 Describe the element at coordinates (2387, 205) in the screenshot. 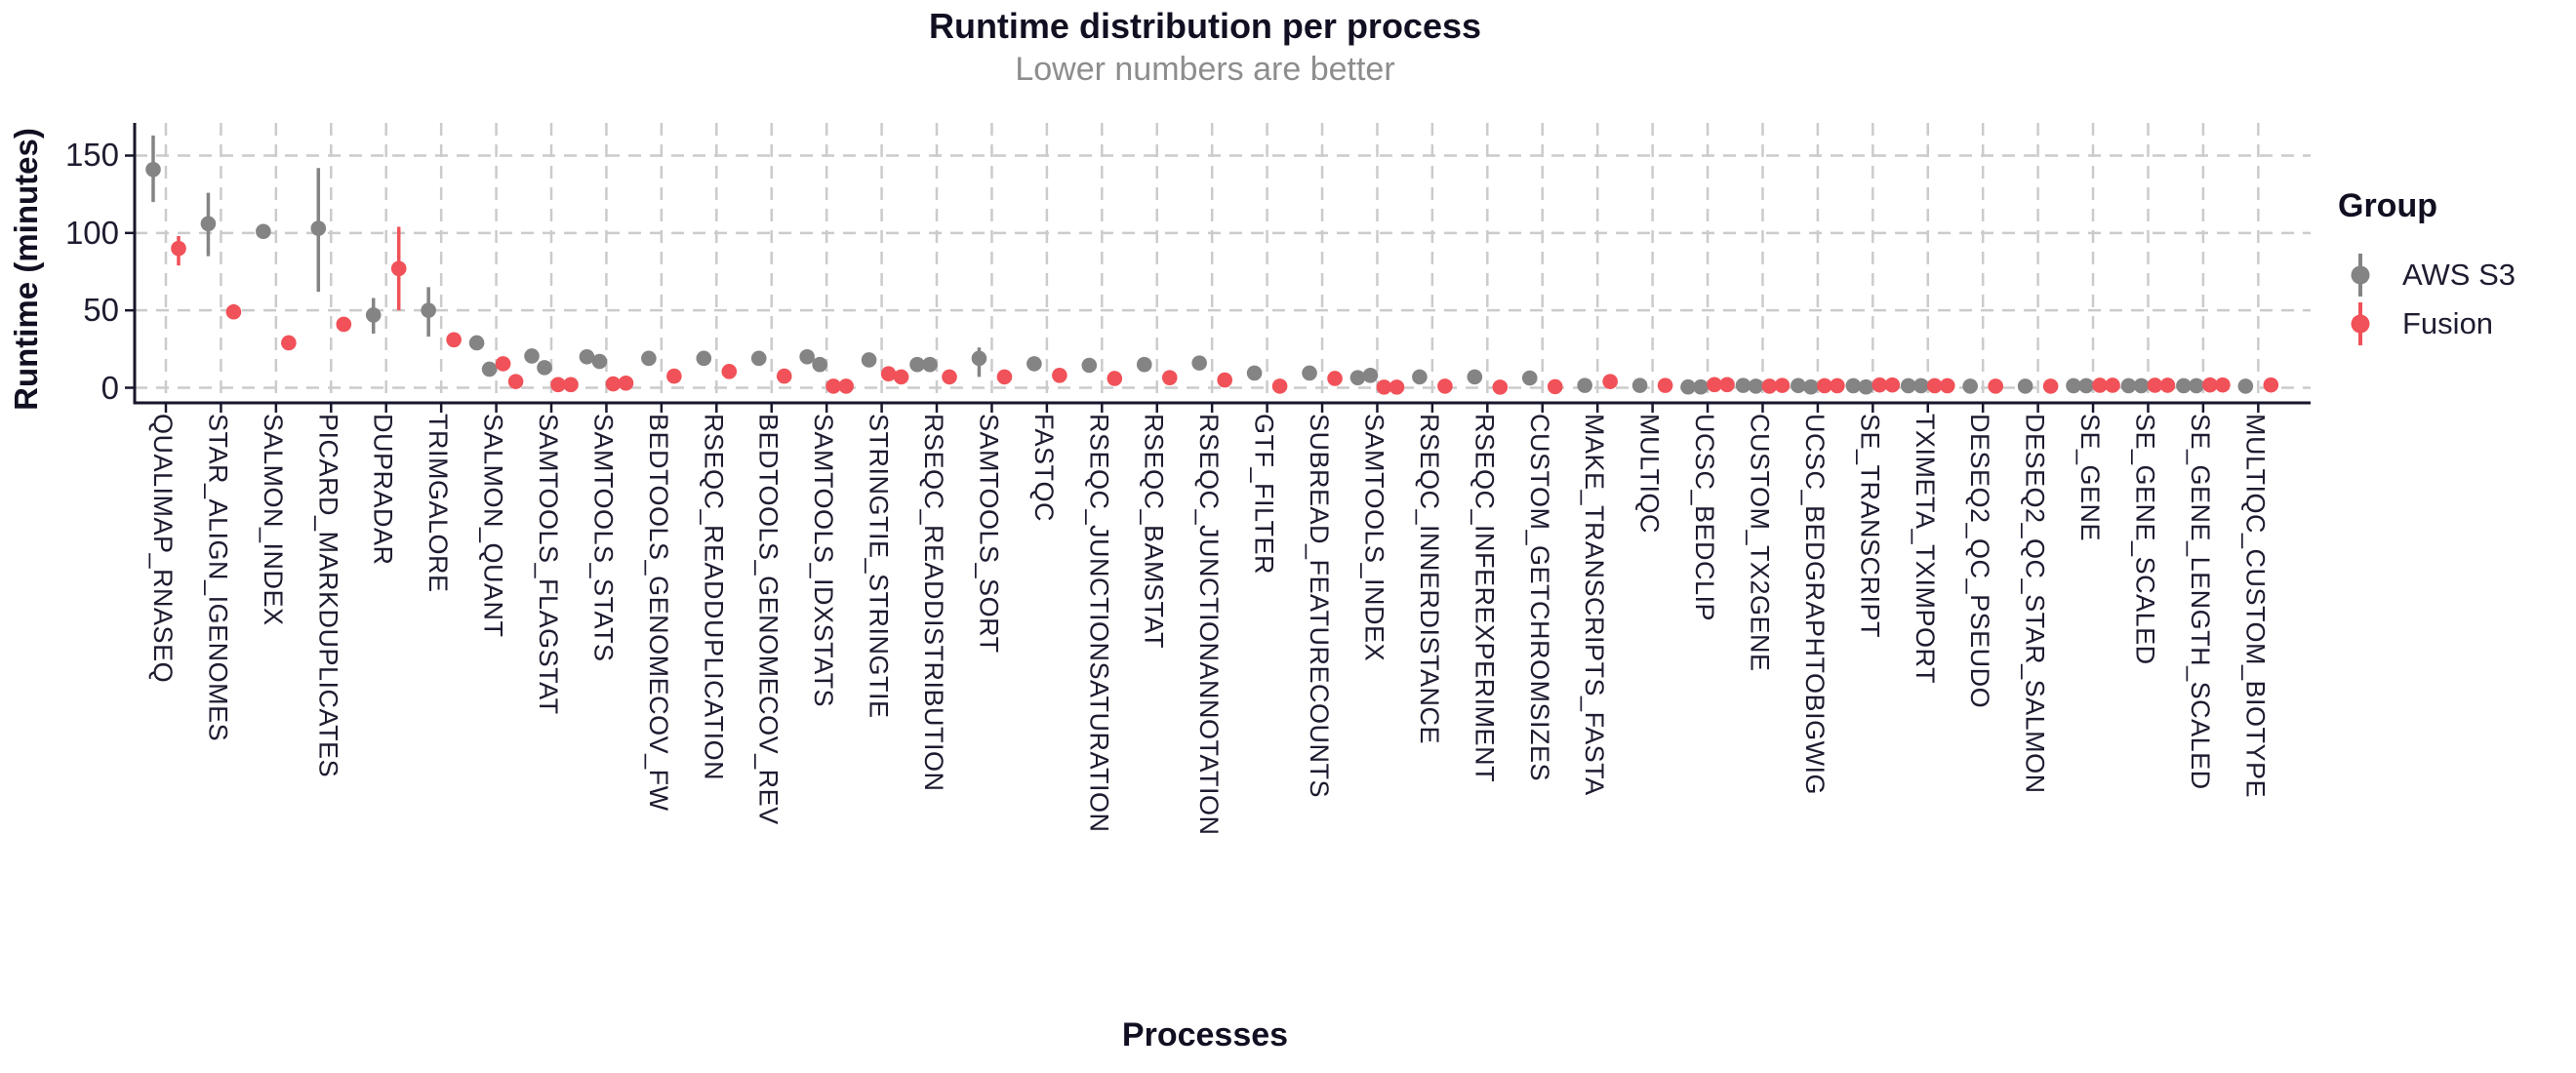

I see `legend-title: Group` at that location.